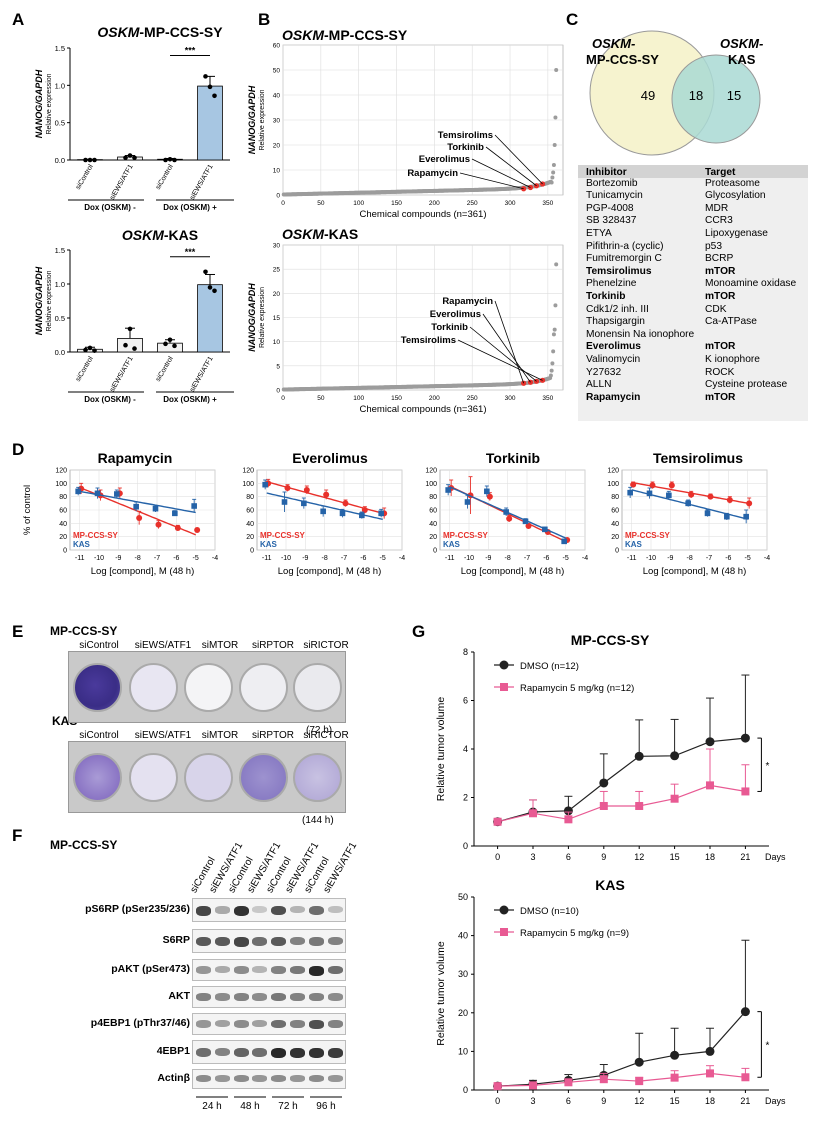  I want to click on d1-y-tick-label: 100, so click(61, 484).